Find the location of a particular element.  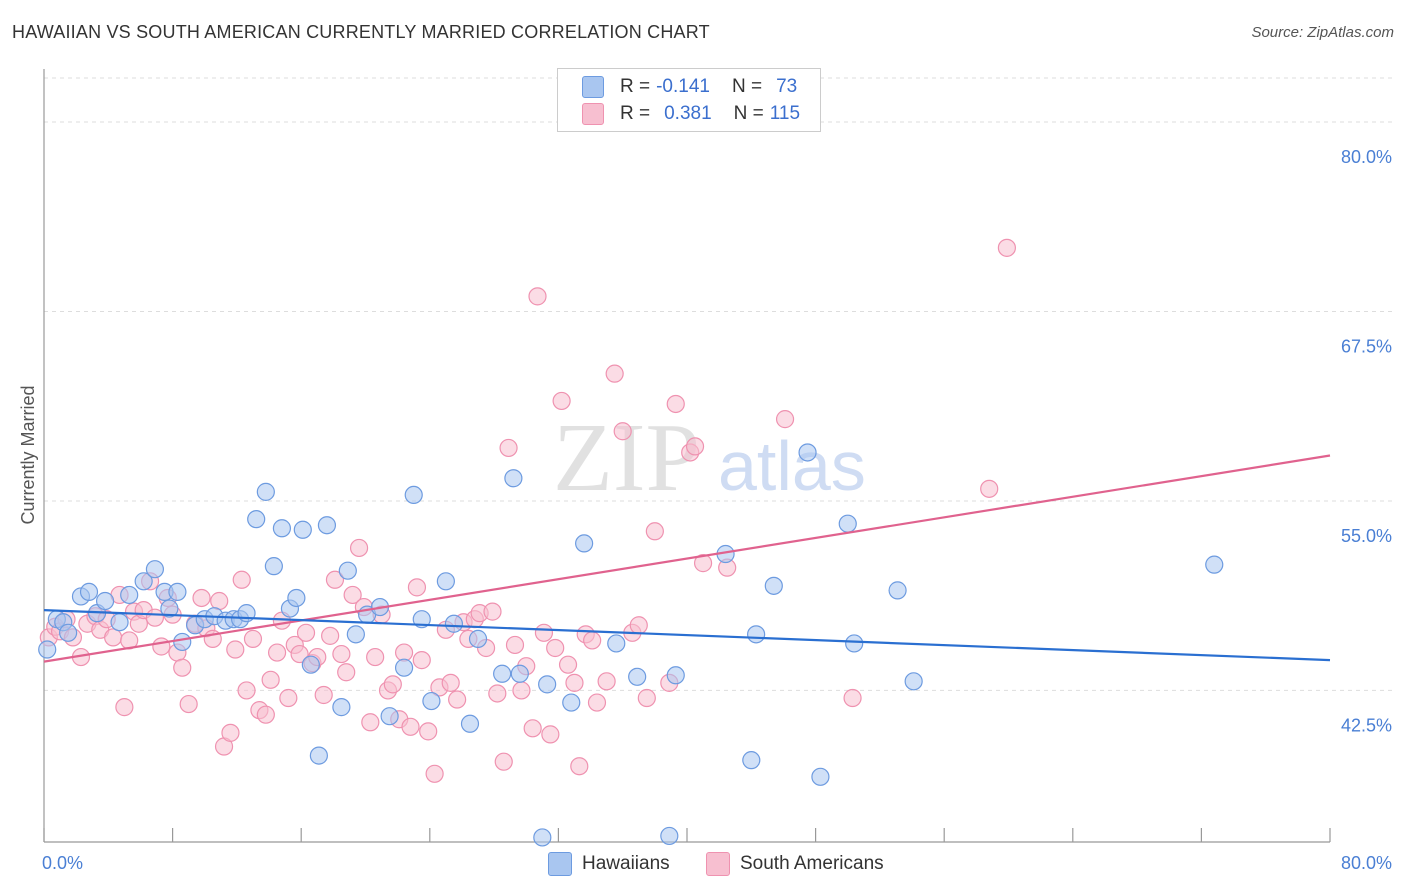

correlation-legend: R = -0.141 N = 73 R = 0.381 N = 115 is located at coordinates (689, 100).